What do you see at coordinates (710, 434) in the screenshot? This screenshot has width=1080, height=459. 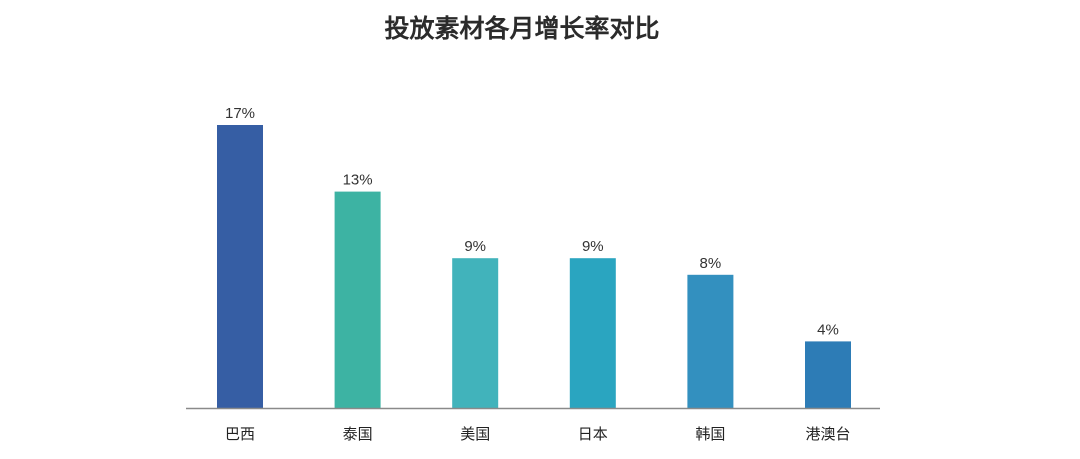 I see `category-label: 韩国` at bounding box center [710, 434].